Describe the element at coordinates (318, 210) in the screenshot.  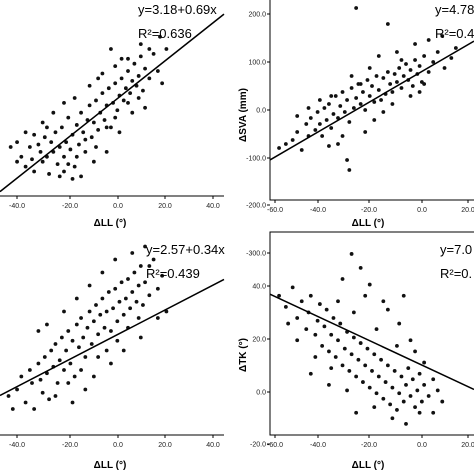
I see `x-tick-label: -40.0` at that location.